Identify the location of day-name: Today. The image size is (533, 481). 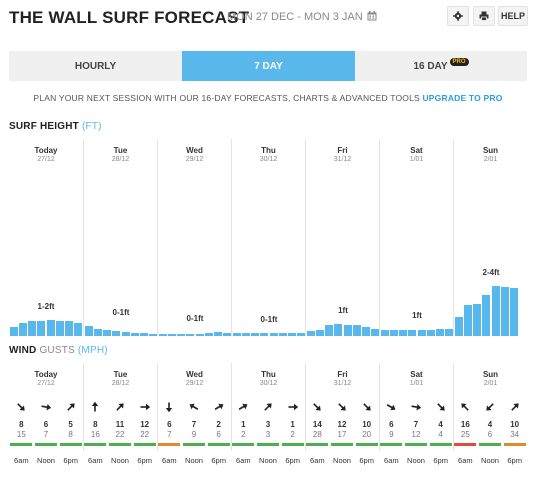
(46, 150).